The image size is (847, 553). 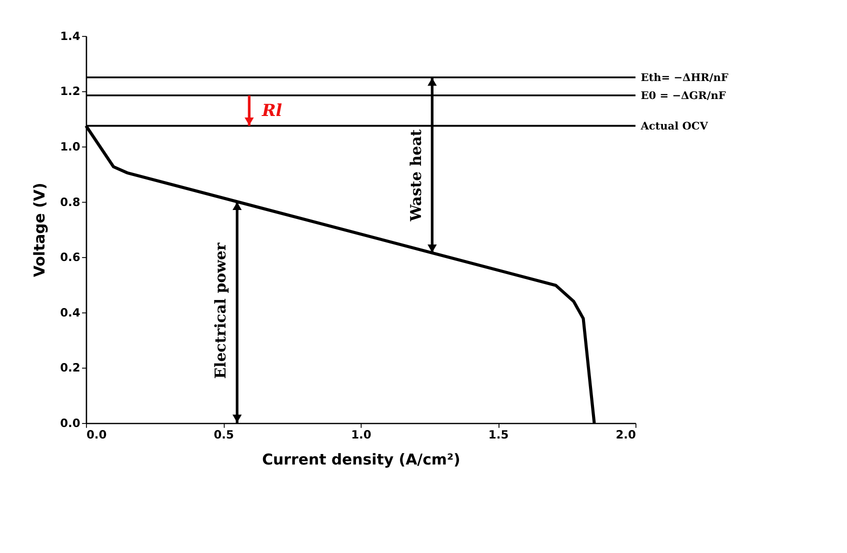 I want to click on y-tick-label: 0.8, so click(x=70, y=201).